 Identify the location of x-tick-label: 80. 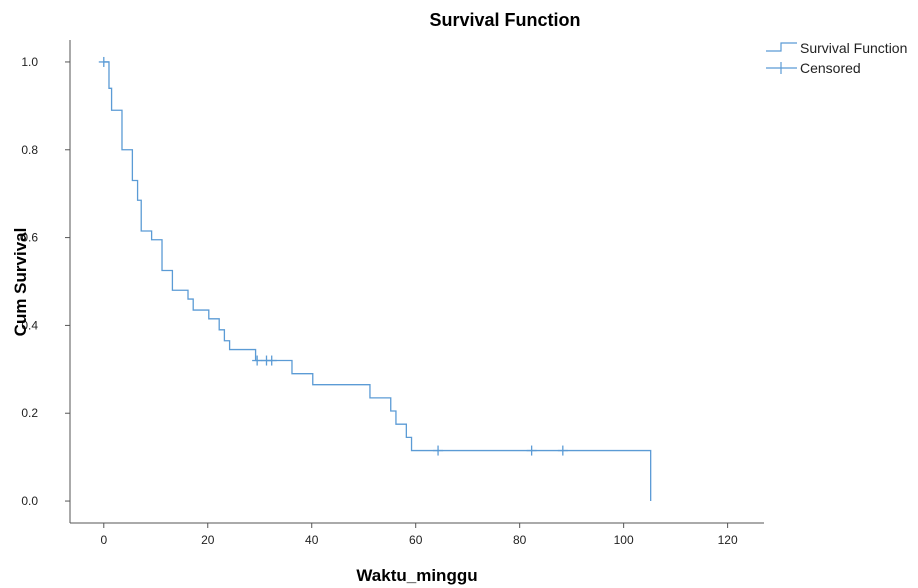
(520, 540).